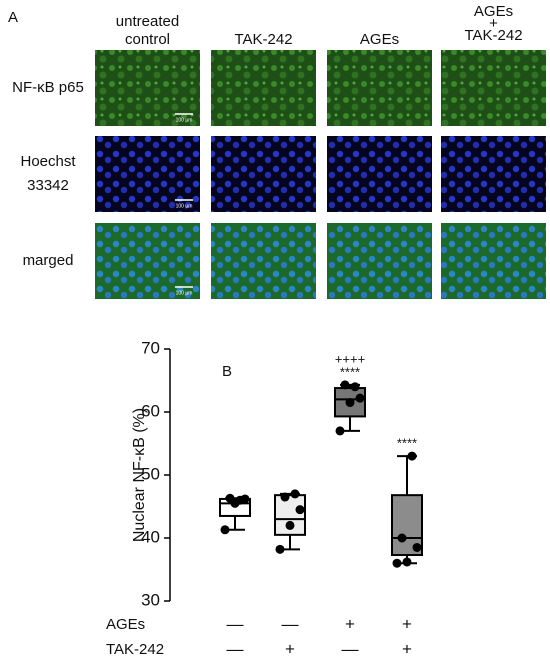  What do you see at coordinates (147, 39) in the screenshot?
I see `column-label: control` at bounding box center [147, 39].